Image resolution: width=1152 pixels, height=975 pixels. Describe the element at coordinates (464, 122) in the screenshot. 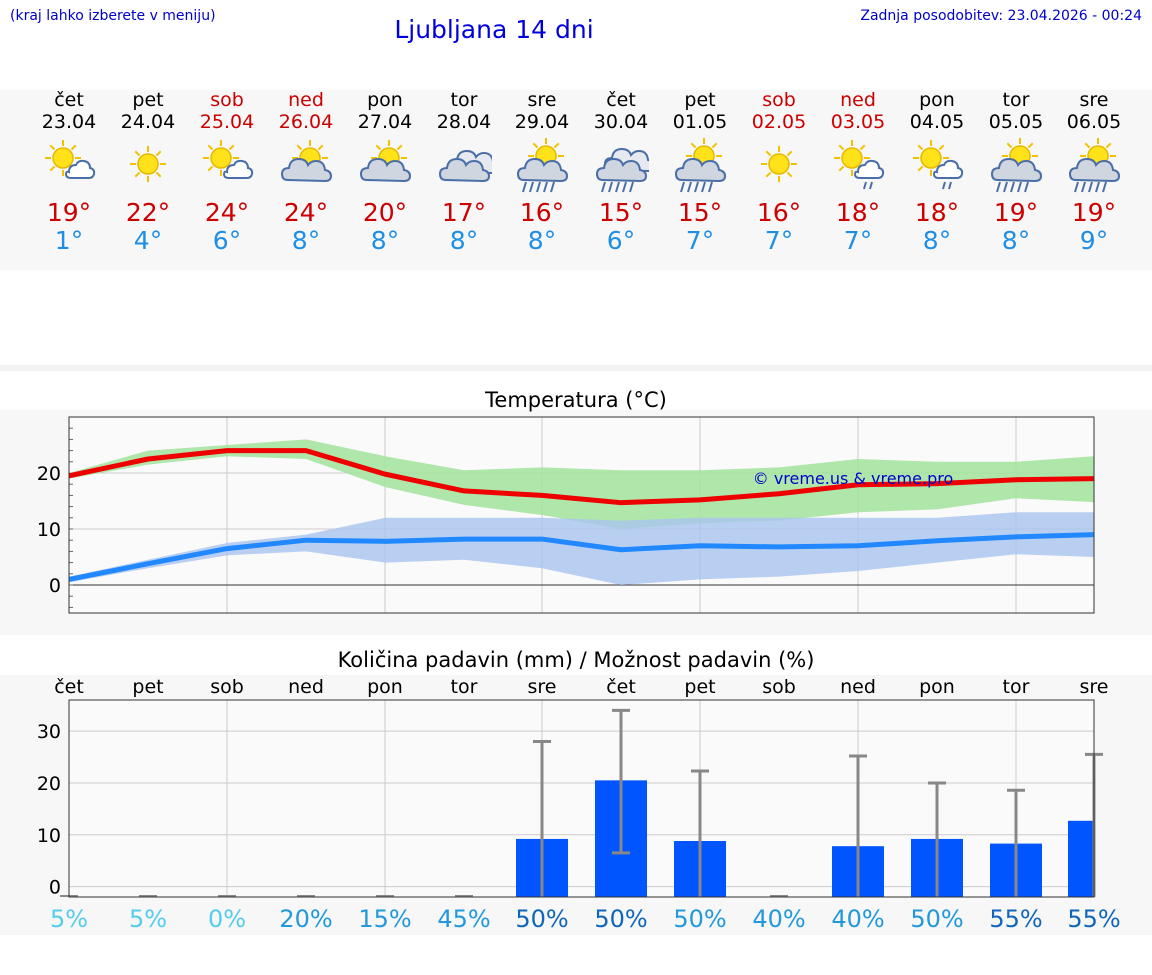

I see `day-date: 28.04` at that location.